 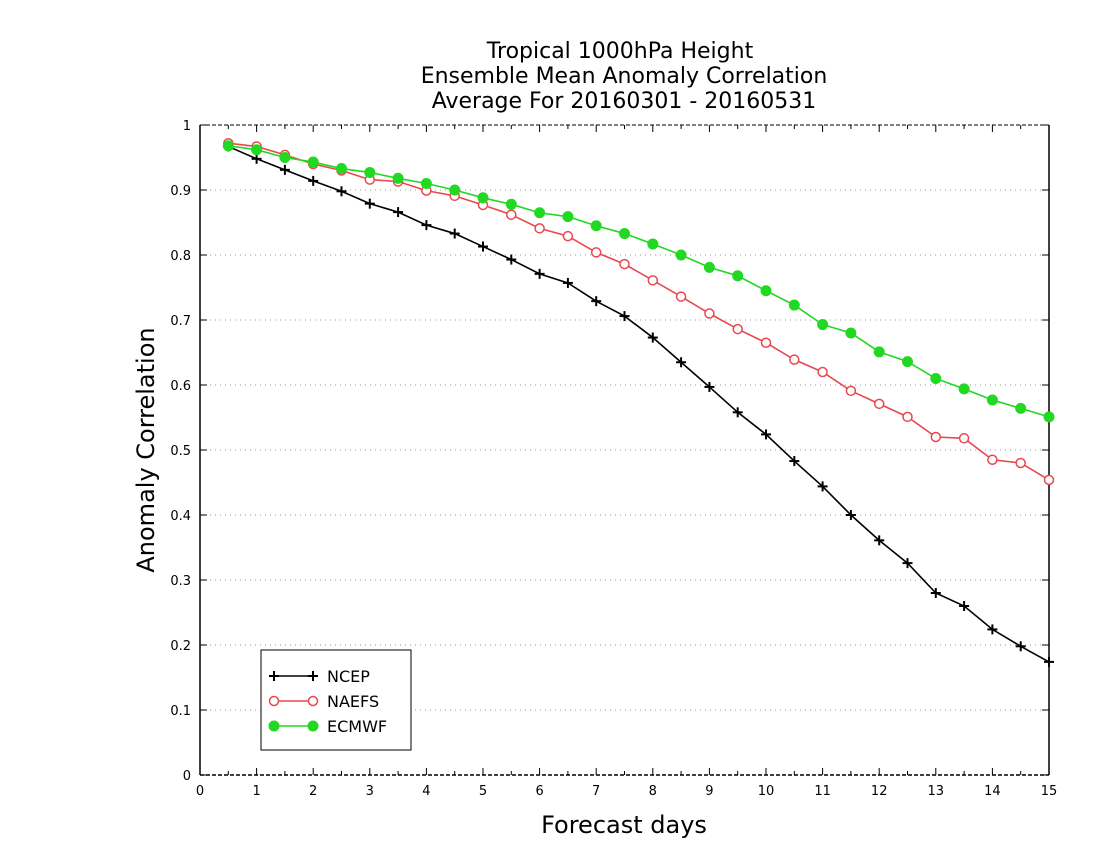 What do you see at coordinates (483, 791) in the screenshot?
I see `x-tick-label: 5` at bounding box center [483, 791].